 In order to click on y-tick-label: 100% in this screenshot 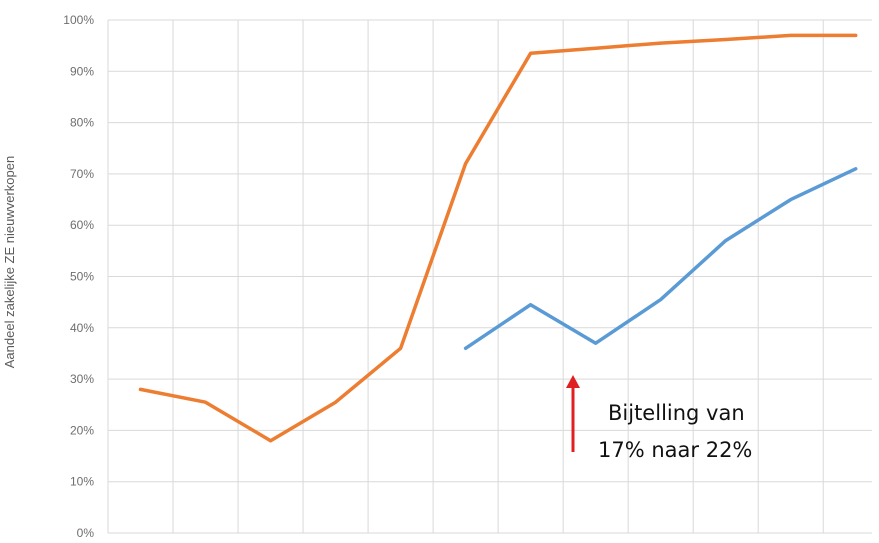, I will do `click(78, 20)`.